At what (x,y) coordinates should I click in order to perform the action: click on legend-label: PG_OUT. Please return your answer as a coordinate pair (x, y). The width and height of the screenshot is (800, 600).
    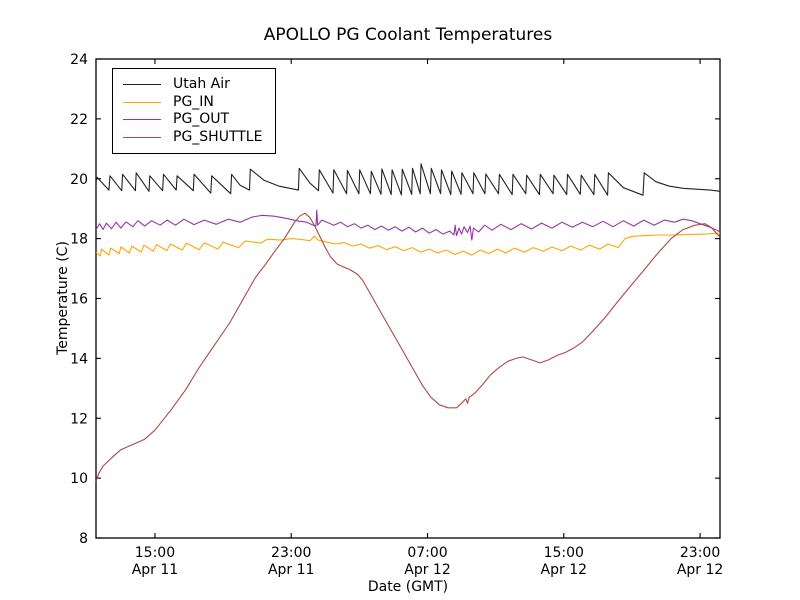
    Looking at the image, I should click on (201, 119).